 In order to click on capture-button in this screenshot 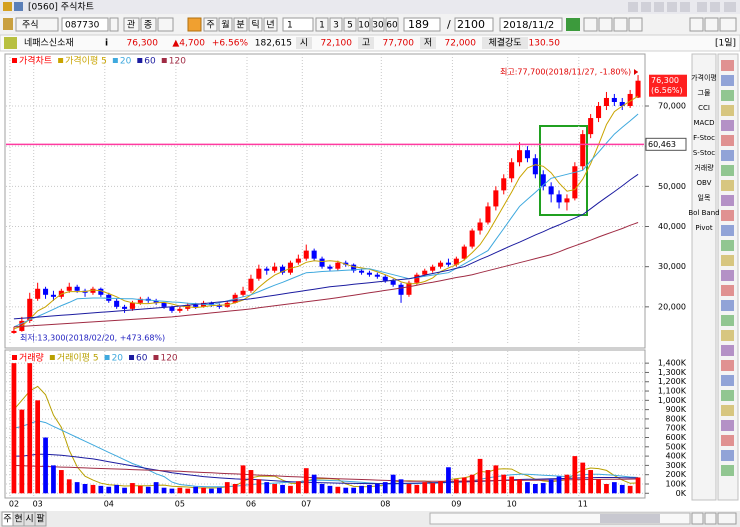, I will do `click(672, 7)`.